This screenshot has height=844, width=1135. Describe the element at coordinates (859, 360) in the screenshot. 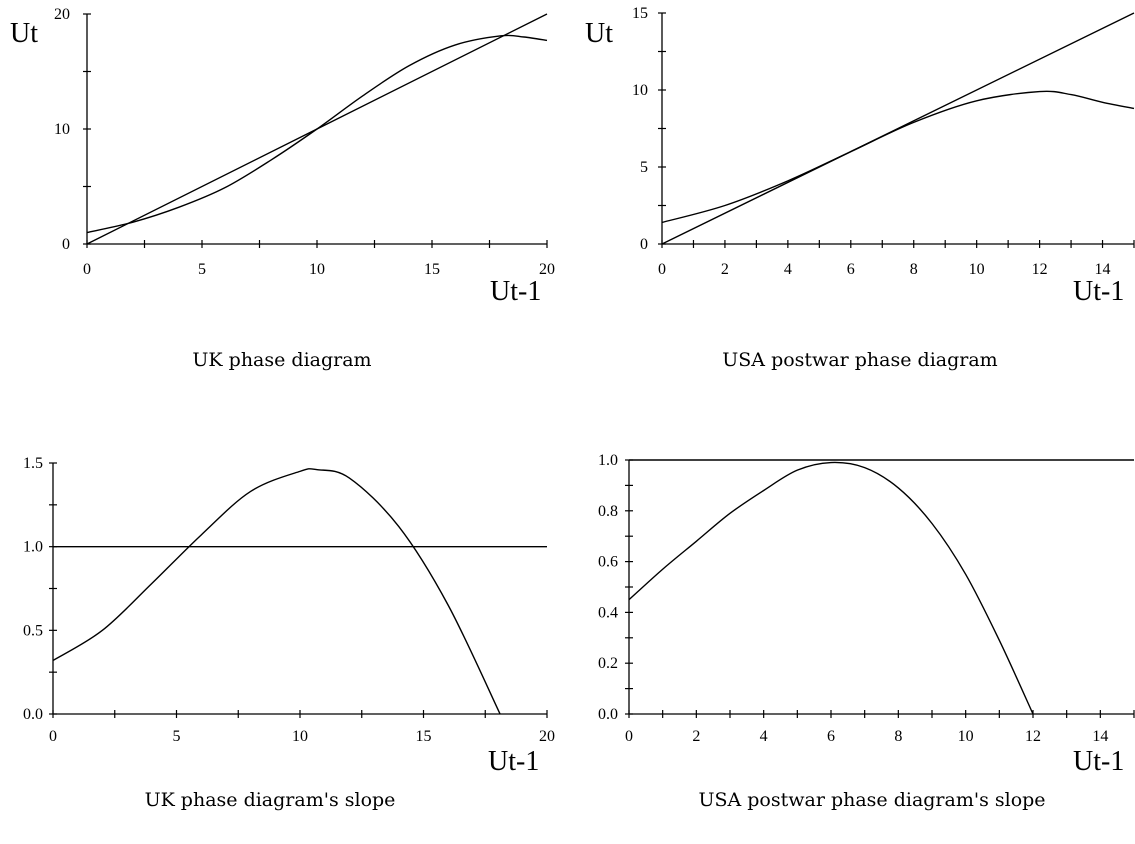

I see `chart-caption: USA postwar phase diagram` at that location.